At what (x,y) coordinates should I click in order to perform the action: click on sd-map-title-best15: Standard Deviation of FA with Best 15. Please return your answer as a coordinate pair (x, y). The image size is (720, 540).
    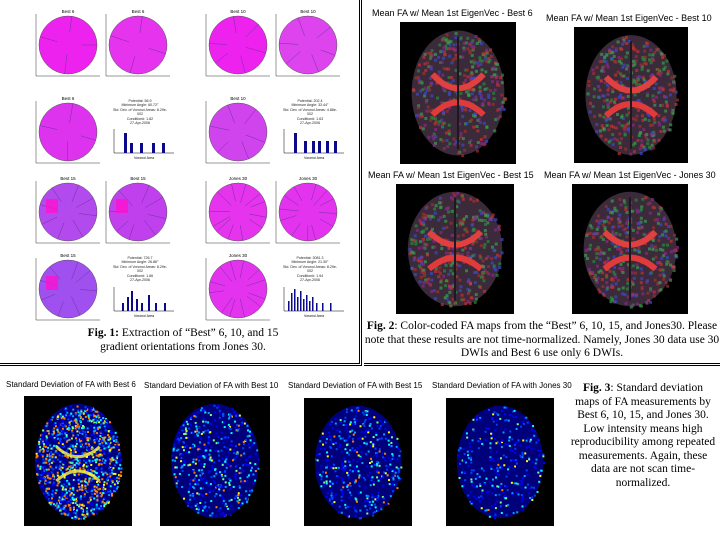
    Looking at the image, I should click on (355, 385).